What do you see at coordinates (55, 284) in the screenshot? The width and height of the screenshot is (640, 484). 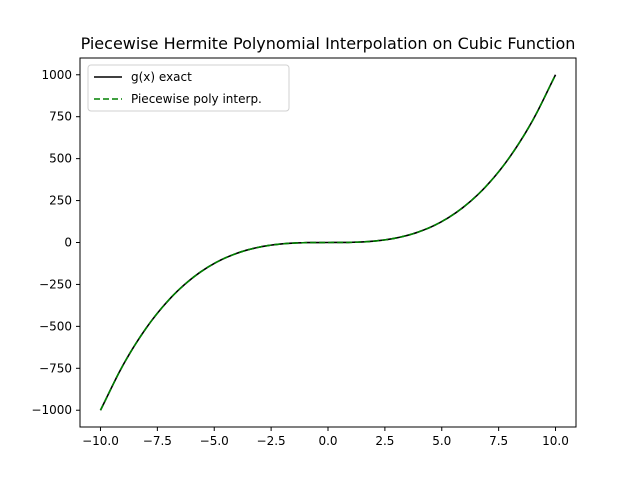 I see `y-tick-label: −250` at bounding box center [55, 284].